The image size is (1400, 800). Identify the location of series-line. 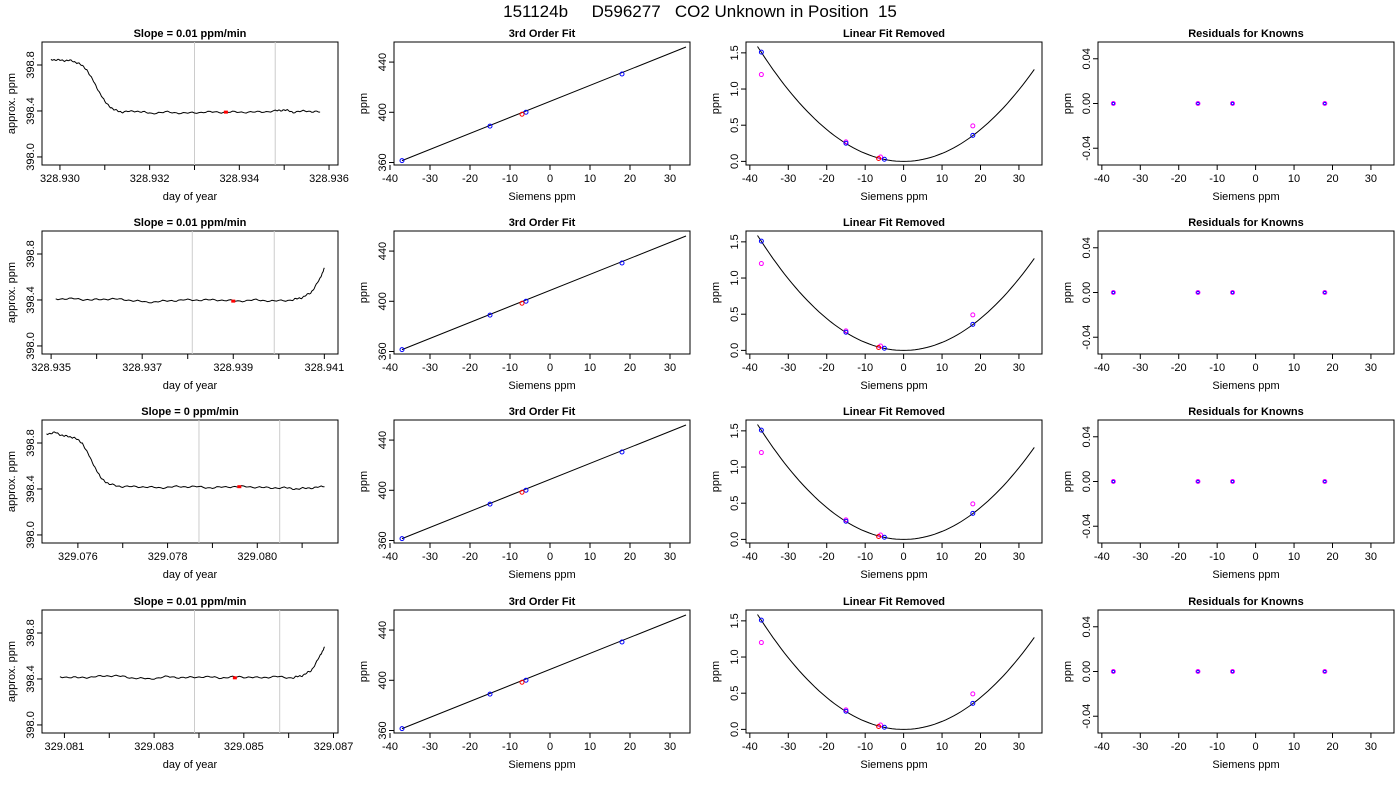
(190, 285).